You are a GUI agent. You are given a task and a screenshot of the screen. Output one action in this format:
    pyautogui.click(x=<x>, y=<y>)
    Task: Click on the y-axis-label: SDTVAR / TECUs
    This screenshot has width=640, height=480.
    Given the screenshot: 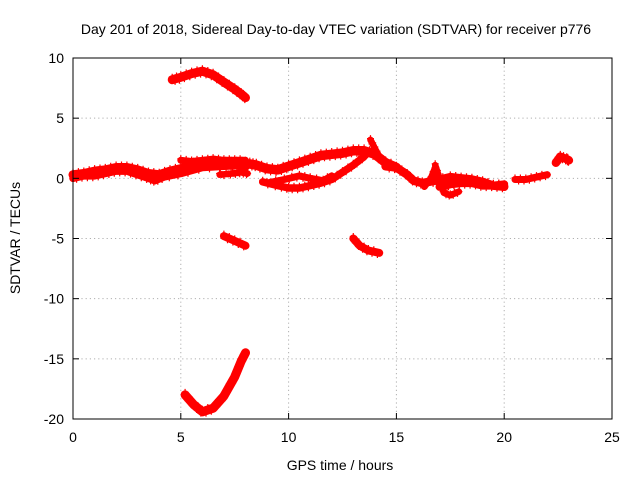 What is the action you would take?
    pyautogui.click(x=15, y=238)
    